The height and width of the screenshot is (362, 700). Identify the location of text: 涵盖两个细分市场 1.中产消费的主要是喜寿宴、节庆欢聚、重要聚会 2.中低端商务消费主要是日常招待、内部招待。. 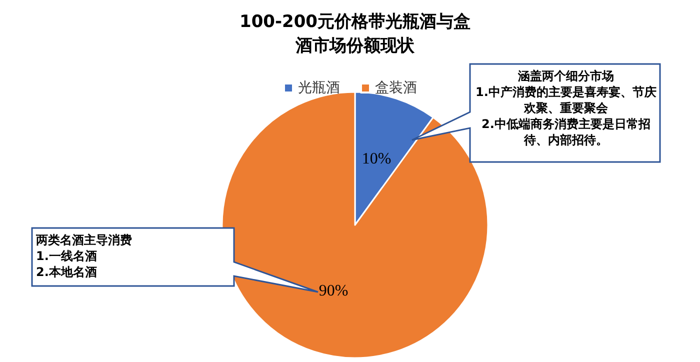
(566, 108).